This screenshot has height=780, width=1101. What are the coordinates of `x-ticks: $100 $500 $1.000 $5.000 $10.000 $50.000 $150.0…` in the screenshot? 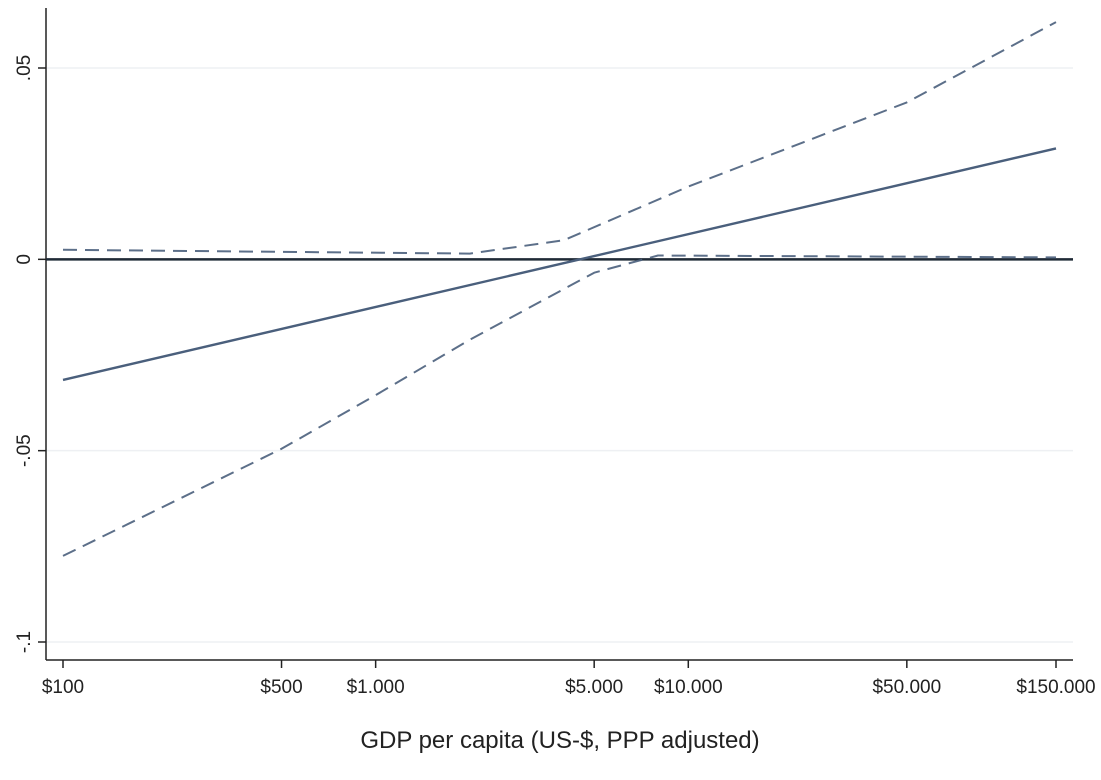 It's located at (569, 679).